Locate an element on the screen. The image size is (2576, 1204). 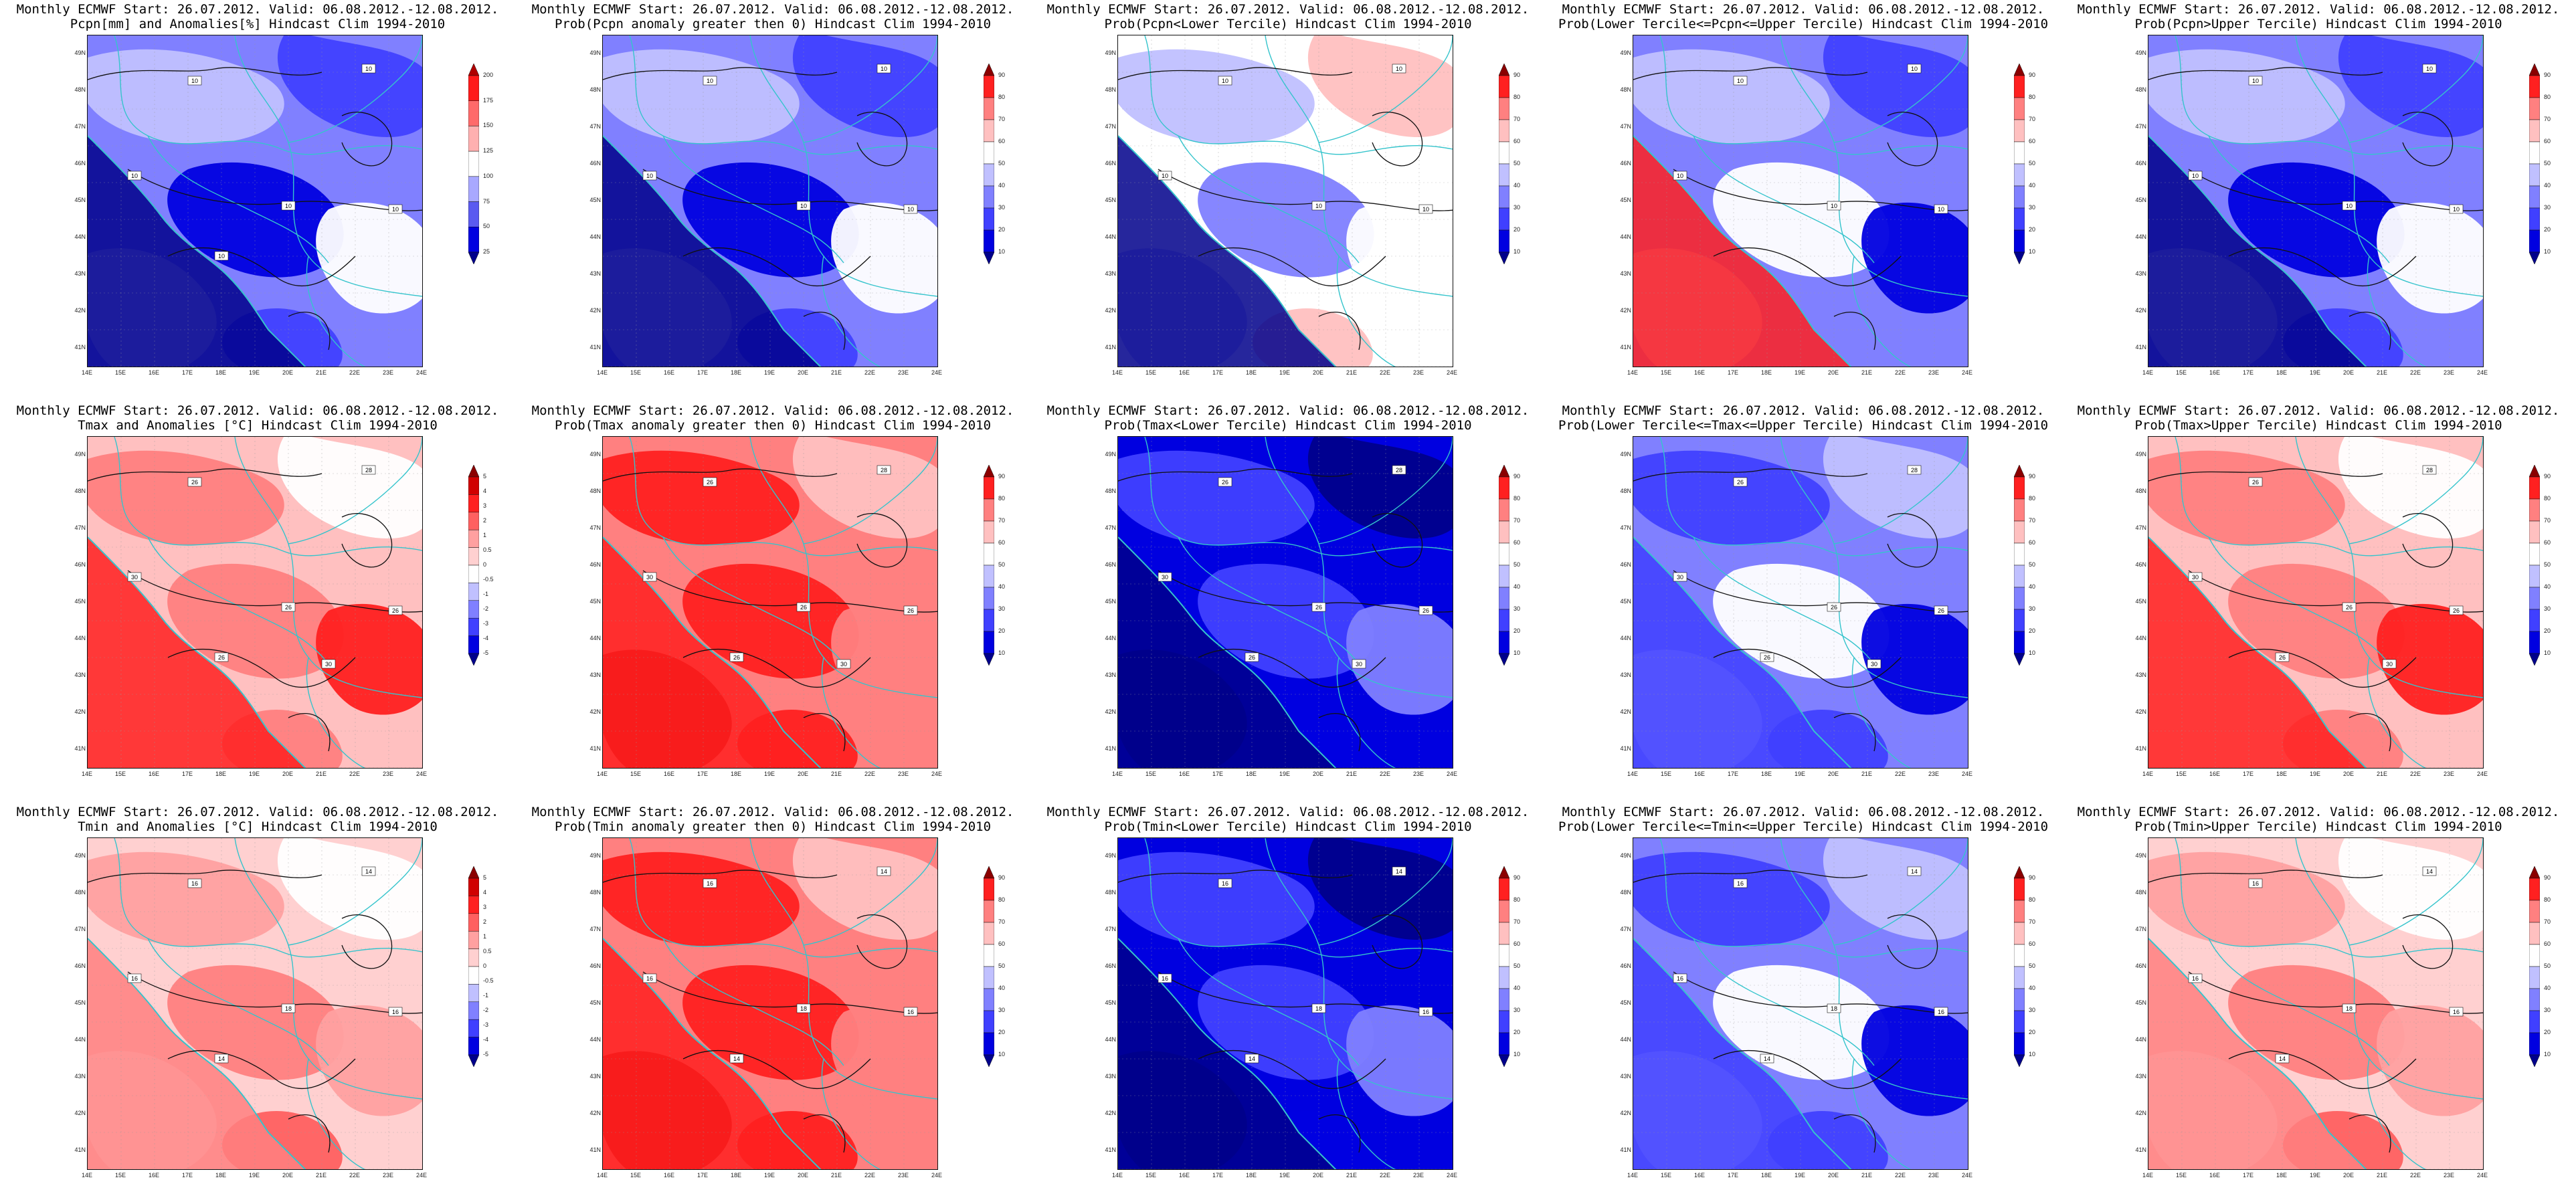
longitude-label: 15E is located at coordinates (120, 774).